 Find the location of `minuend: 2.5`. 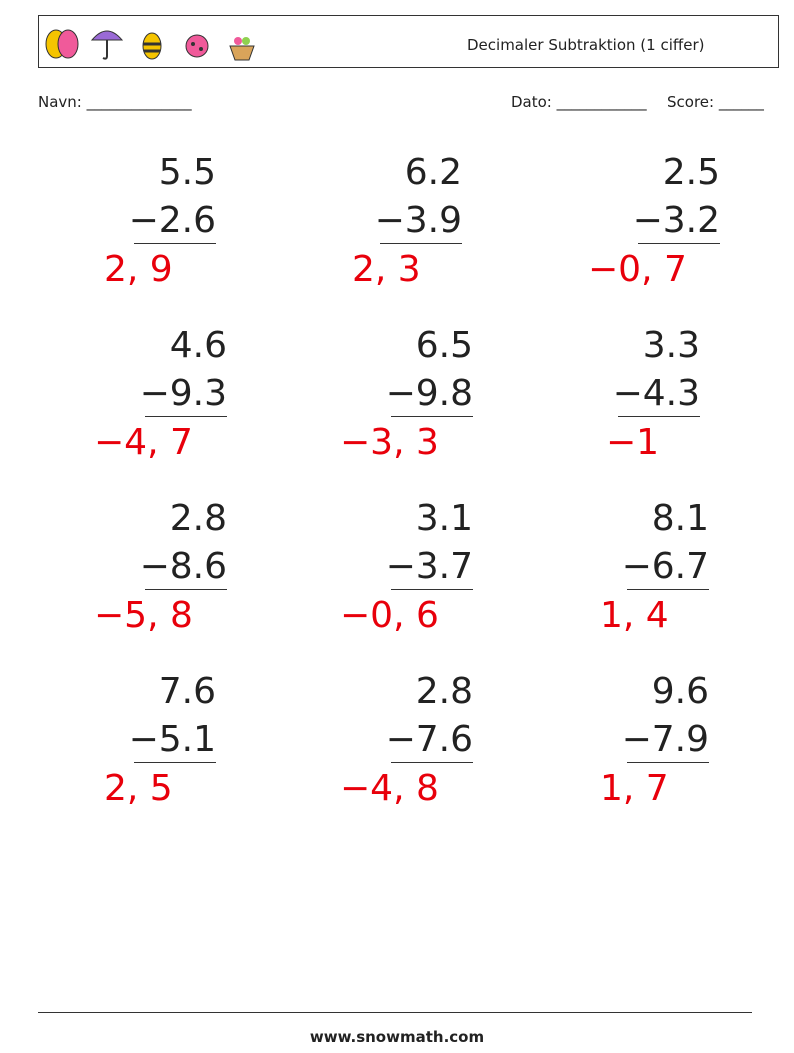

minuend: 2.5 is located at coordinates (691, 172).